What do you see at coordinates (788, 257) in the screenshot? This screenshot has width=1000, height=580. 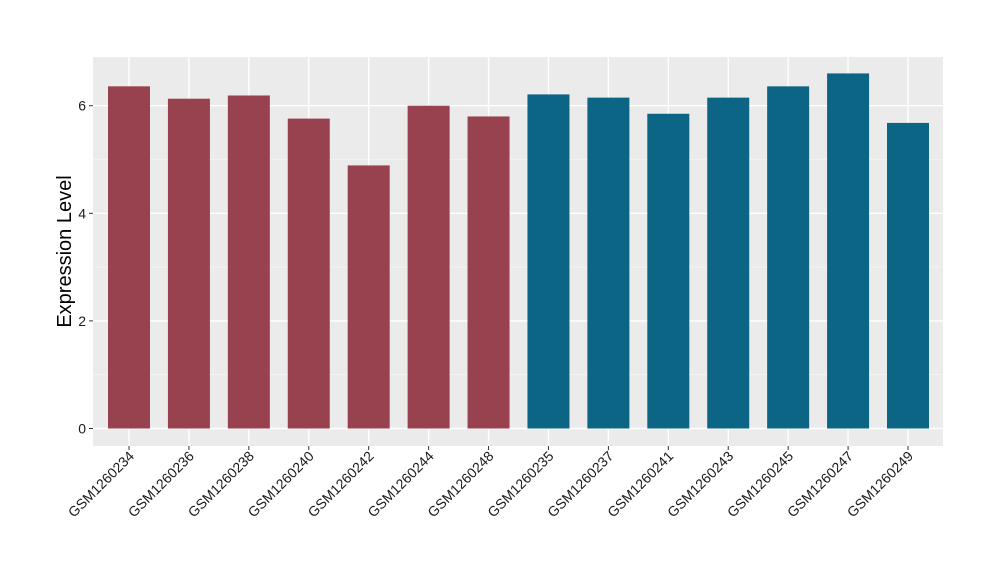 I see `bar-GSM1260245` at bounding box center [788, 257].